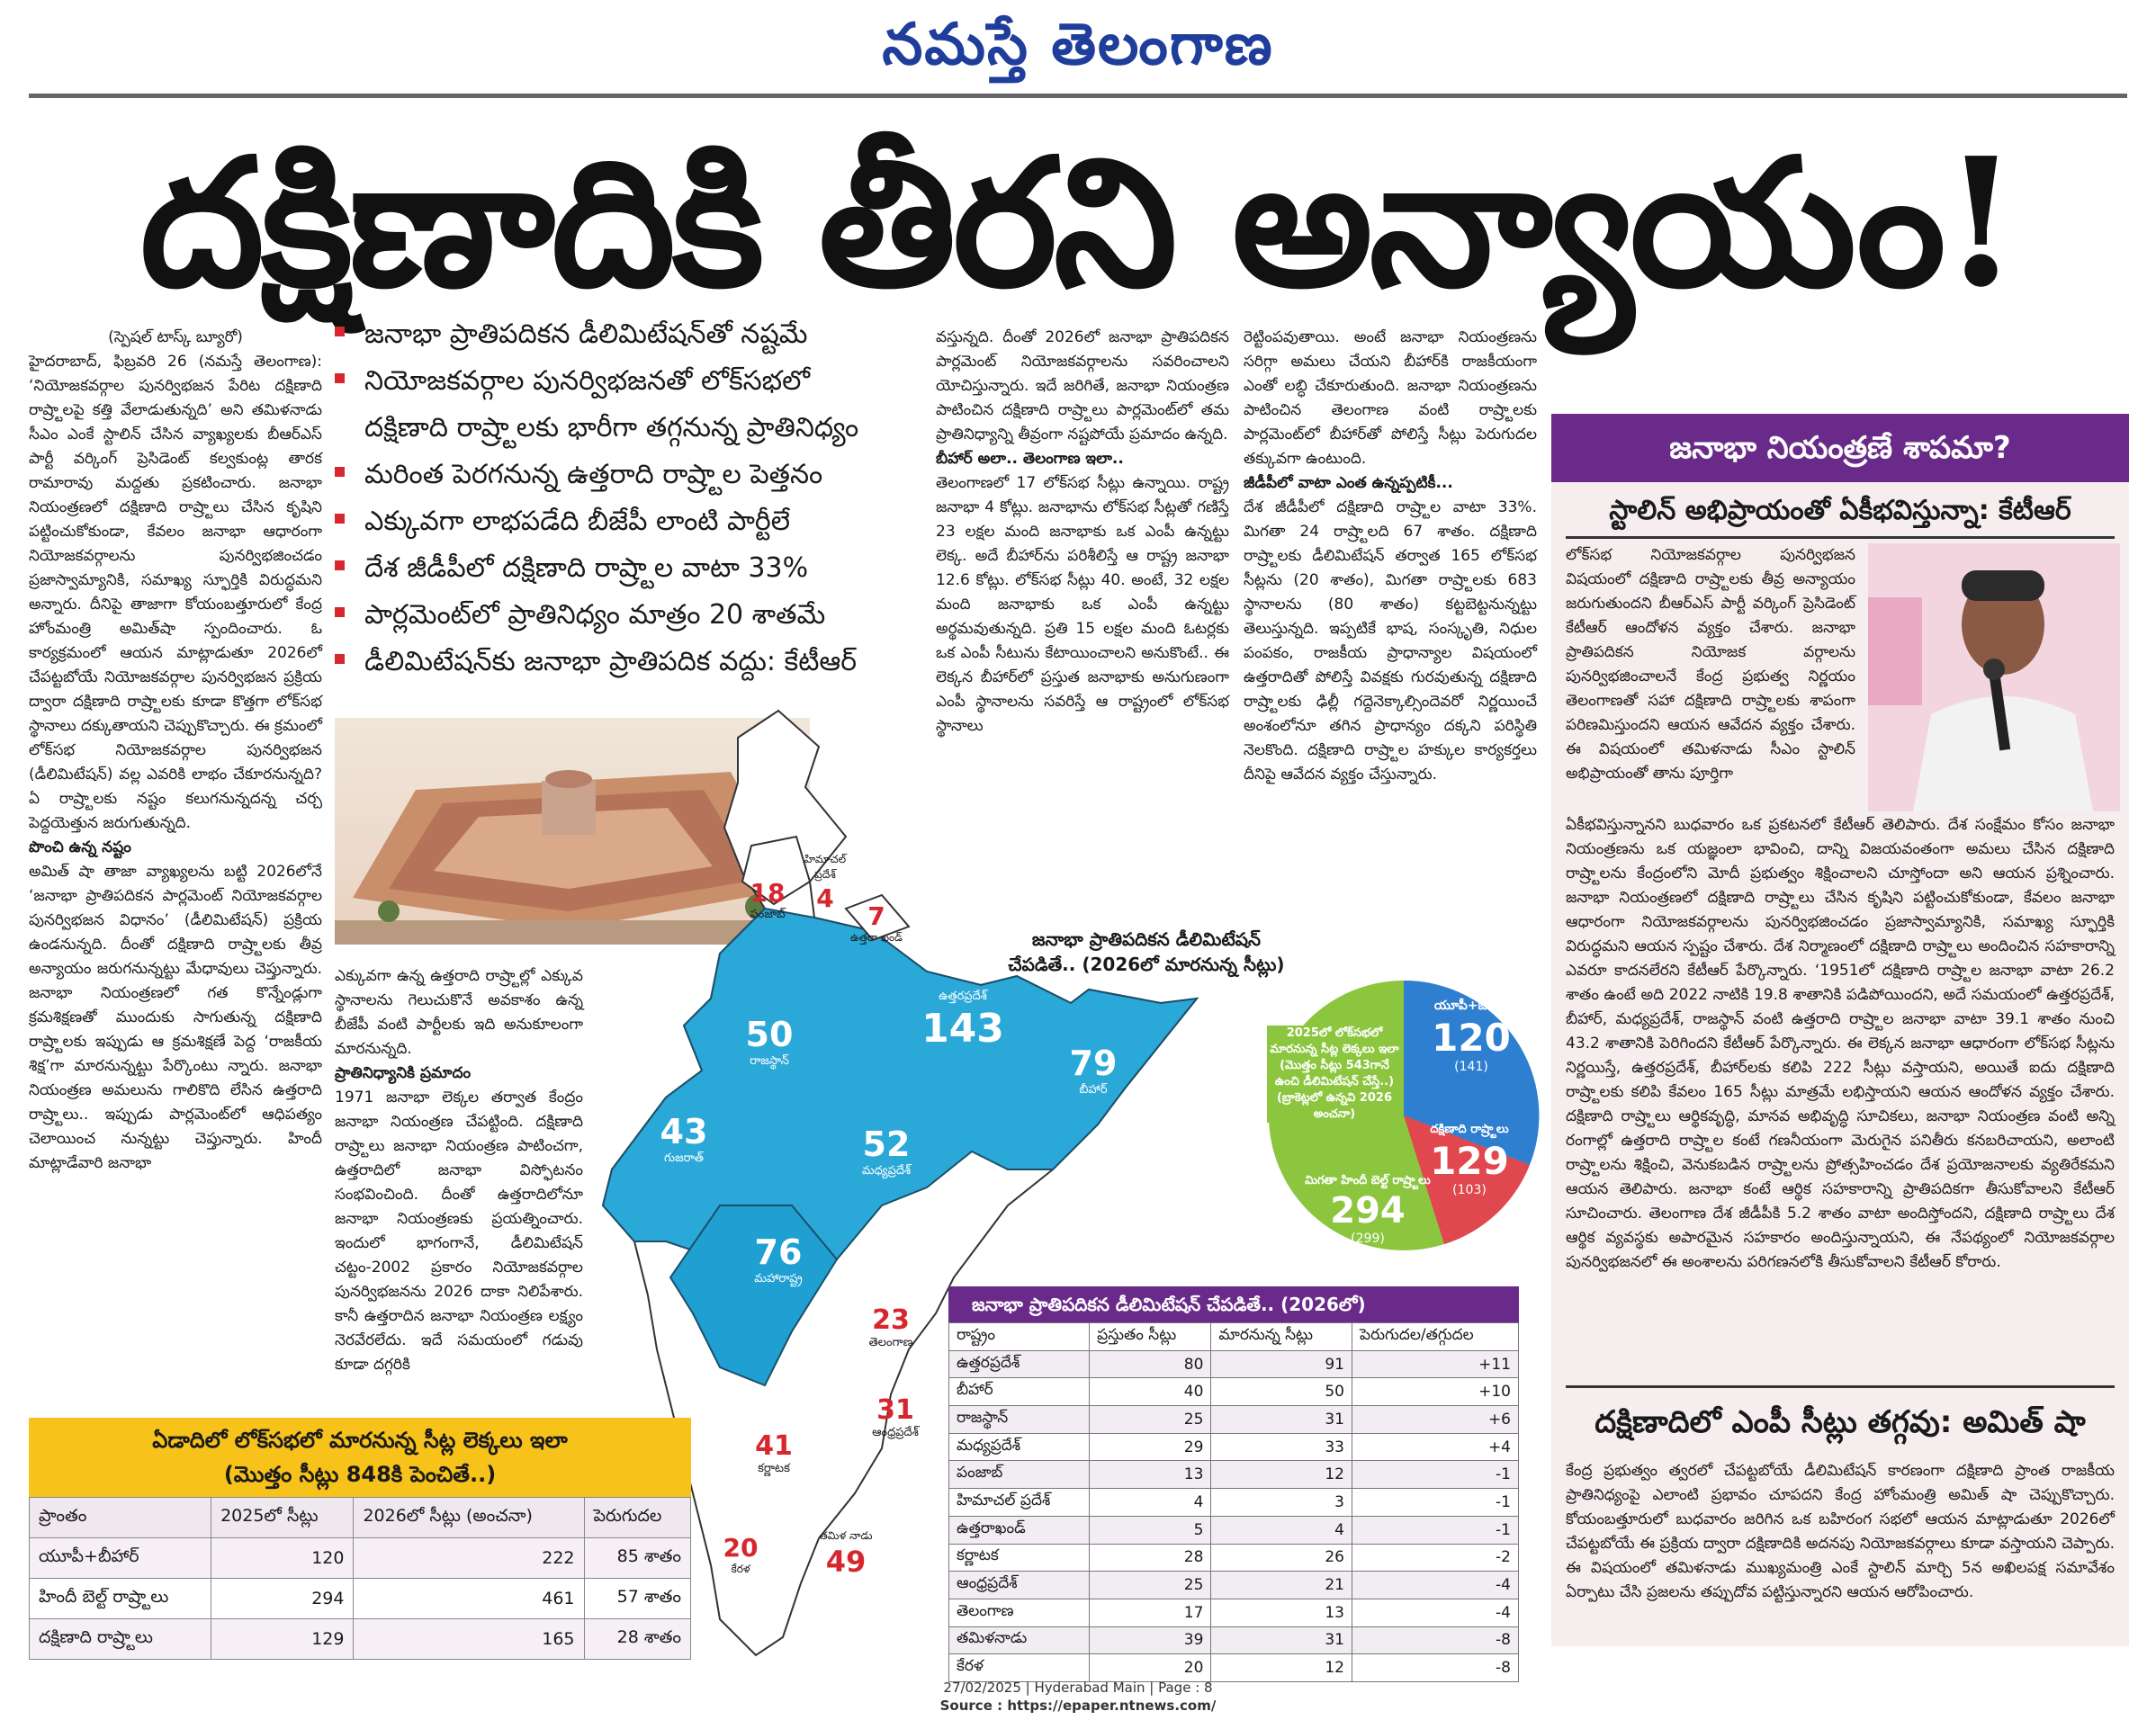  Describe the element at coordinates (769, 1041) in the screenshot. I see `map-region-rajasthan: 50 రాజస్థాన్` at that location.